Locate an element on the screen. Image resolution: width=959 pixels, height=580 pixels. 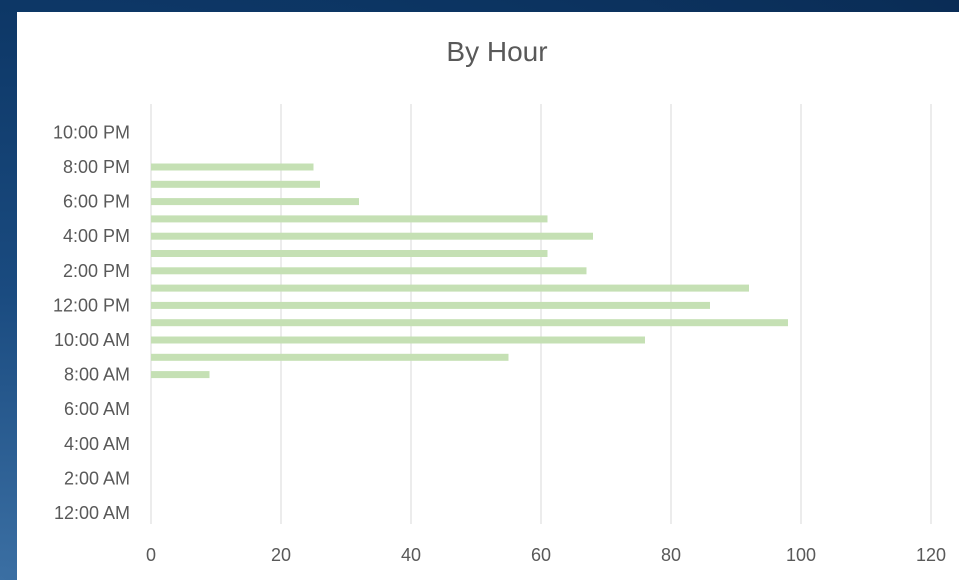
x-tick-label-60: 60 is located at coordinates (541, 555).